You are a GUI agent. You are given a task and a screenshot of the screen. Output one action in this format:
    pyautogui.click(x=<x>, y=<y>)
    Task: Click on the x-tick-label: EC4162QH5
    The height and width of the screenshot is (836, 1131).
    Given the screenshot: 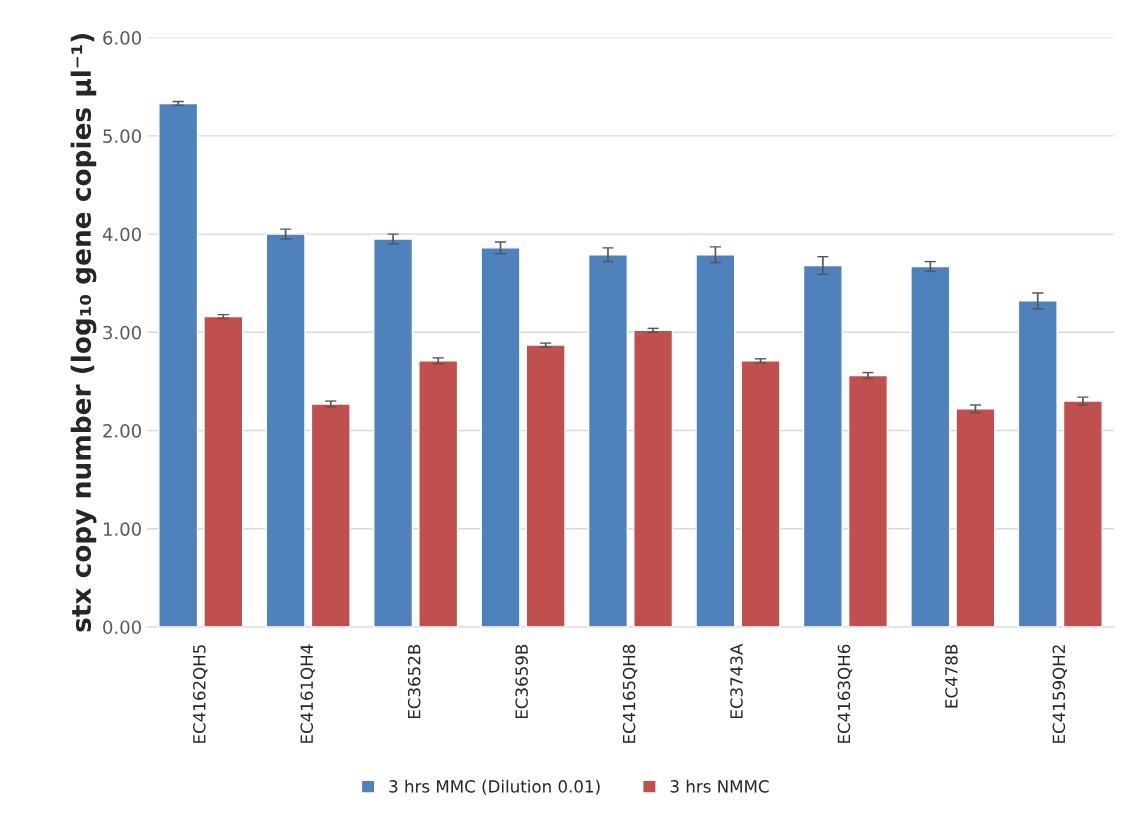 What is the action you would take?
    pyautogui.click(x=200, y=694)
    